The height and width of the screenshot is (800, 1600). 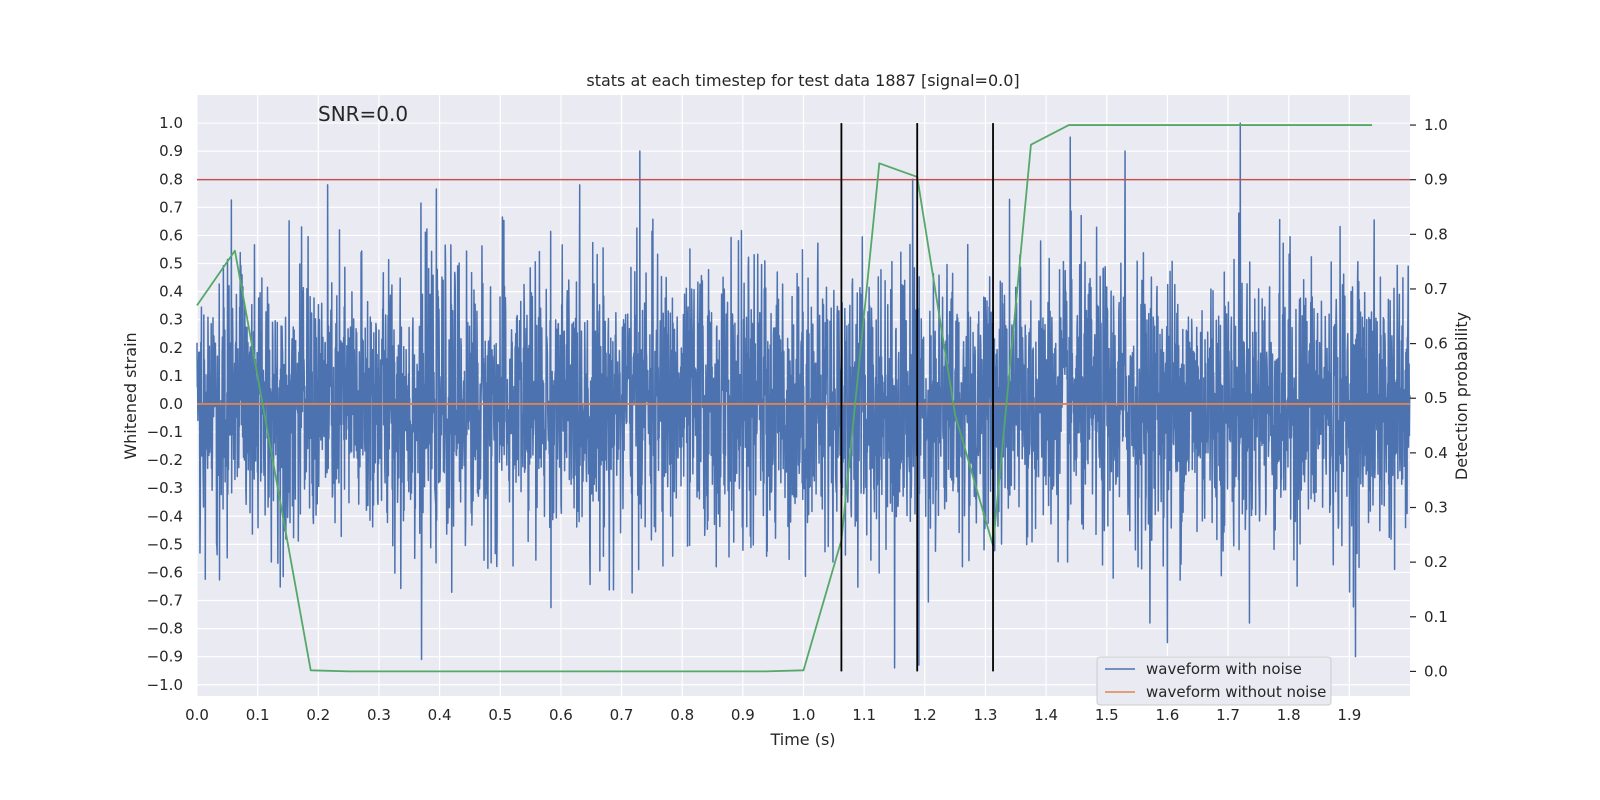 What do you see at coordinates (197, 715) in the screenshot?
I see `x-tick-label: 0.0` at bounding box center [197, 715].